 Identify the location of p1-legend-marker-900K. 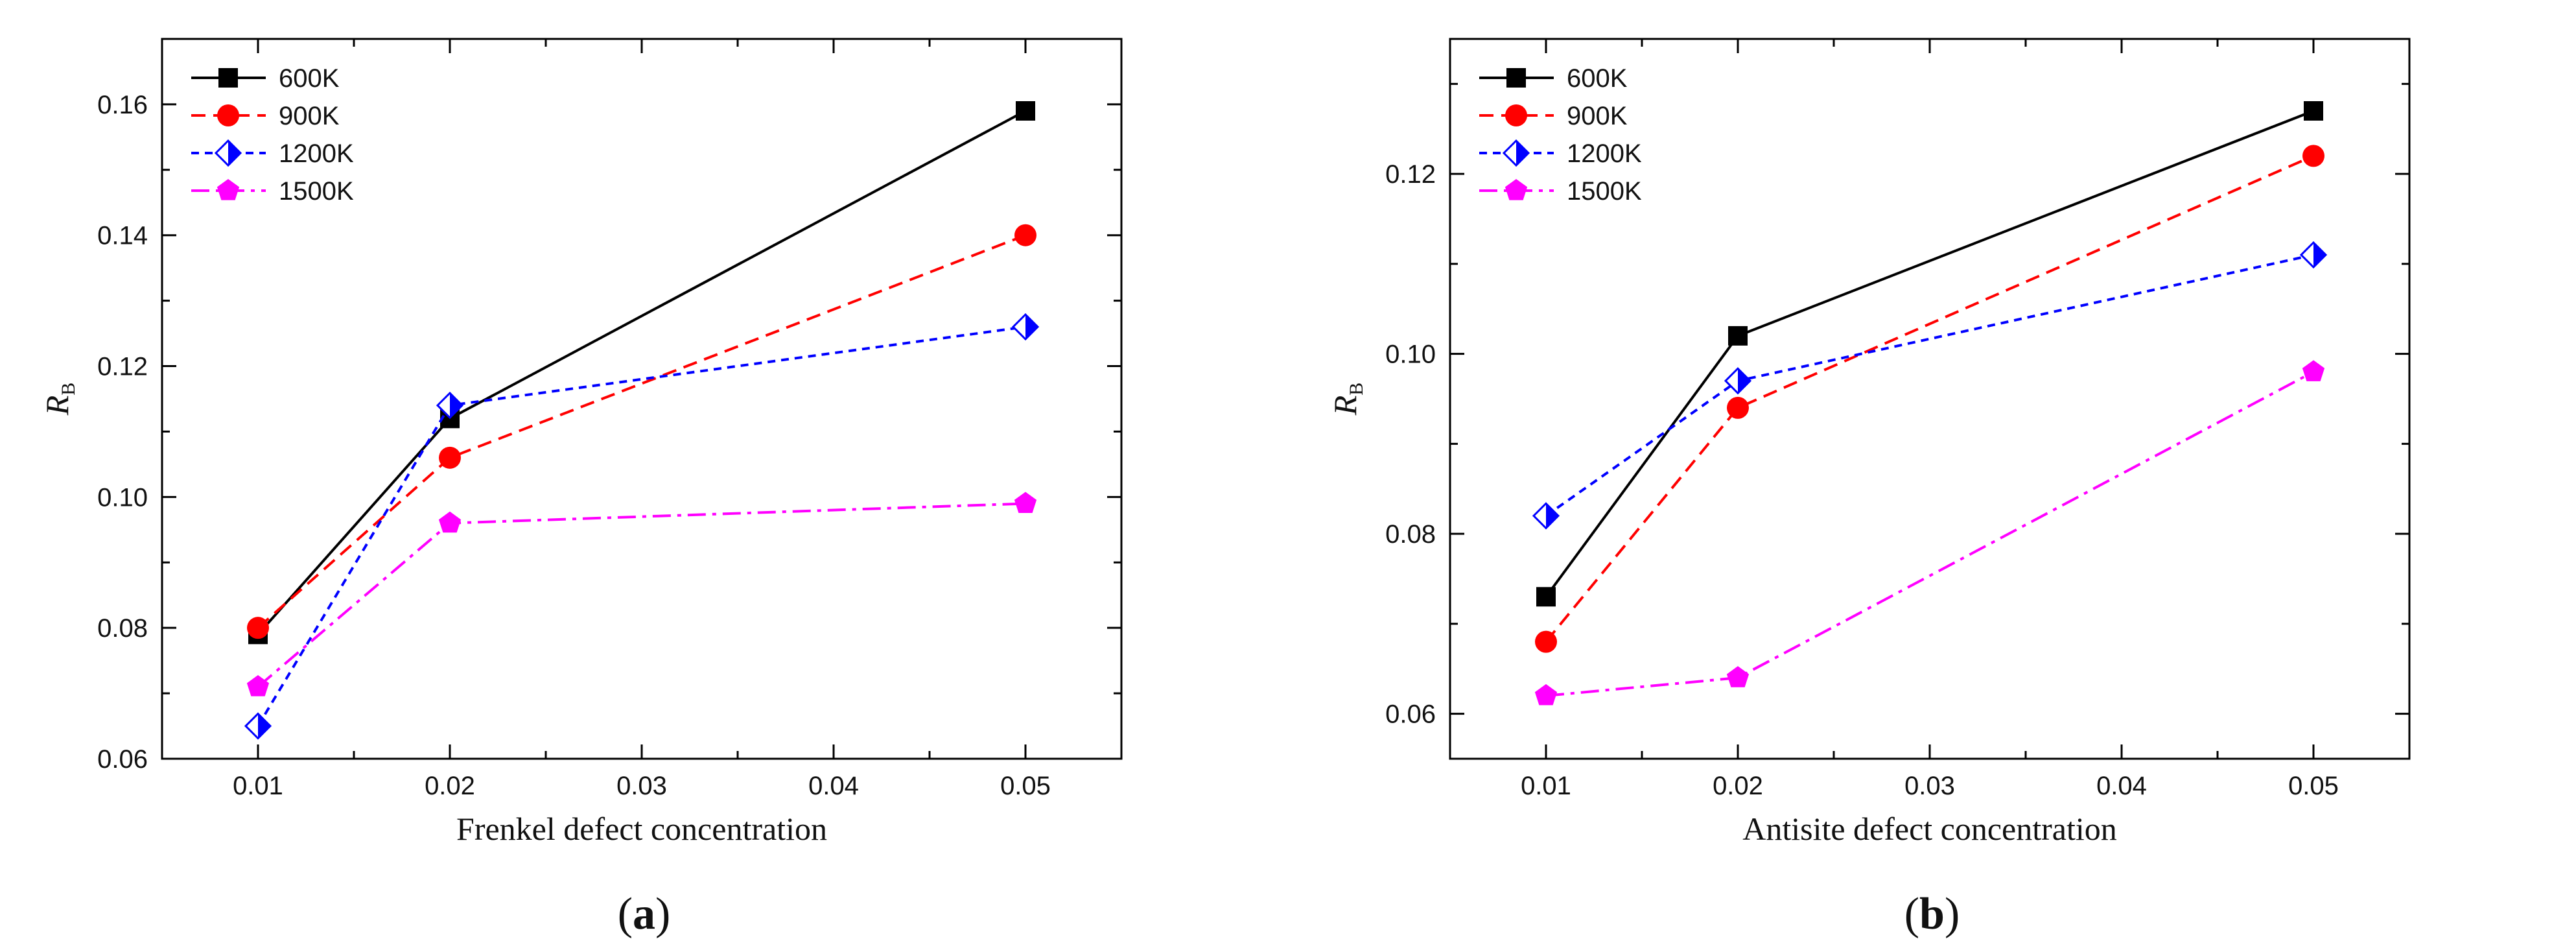
(1516, 115).